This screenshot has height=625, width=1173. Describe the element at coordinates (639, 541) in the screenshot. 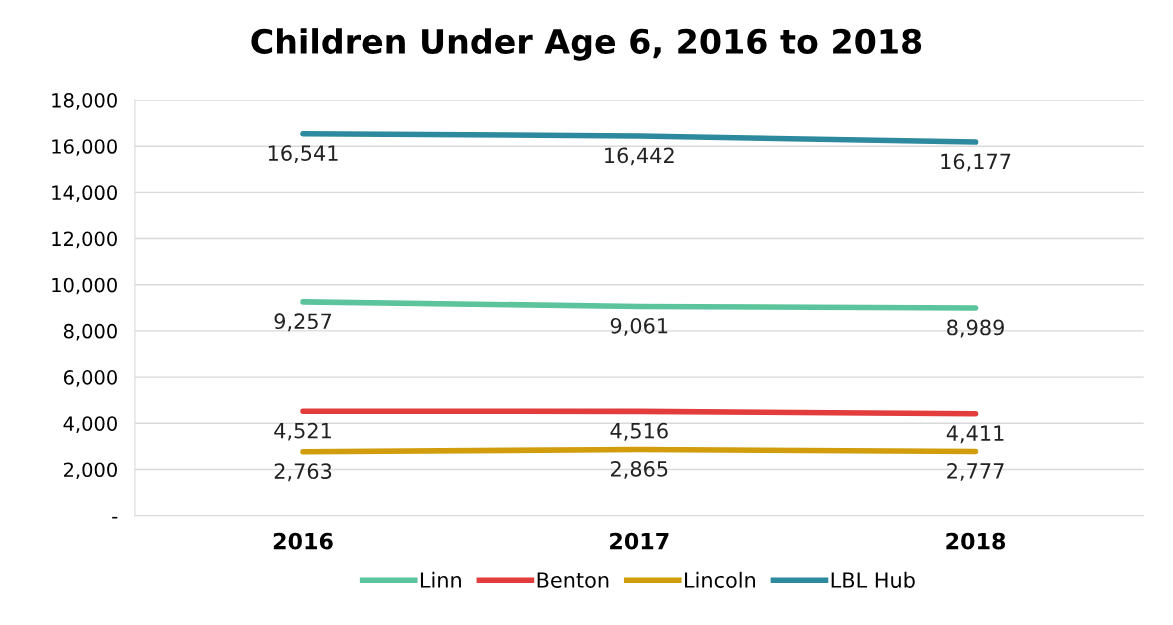

I see `x-tick-label: 2017` at that location.